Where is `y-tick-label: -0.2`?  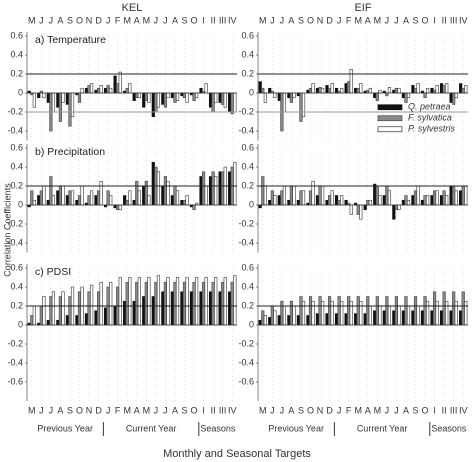
y-tick-label: -0.2 is located at coordinates (246, 223).